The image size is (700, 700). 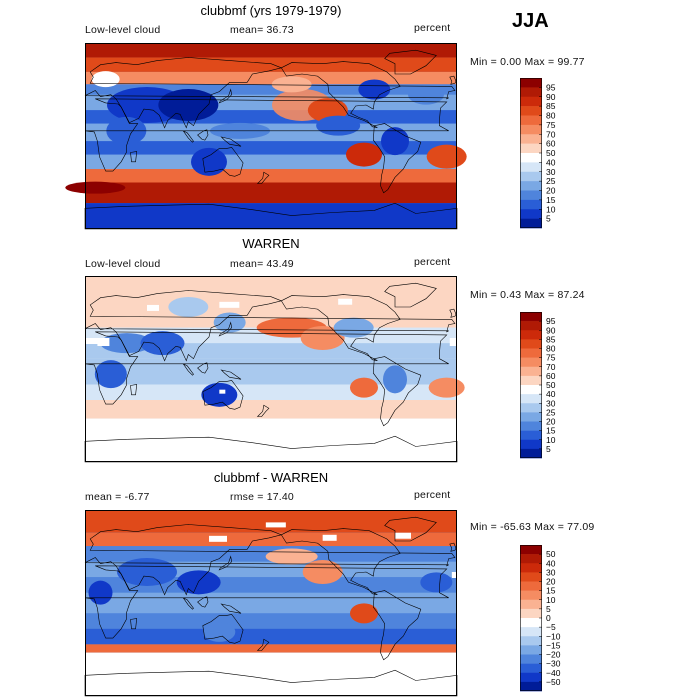 What do you see at coordinates (551, 87) in the screenshot?
I see `colorbar-label: 95` at bounding box center [551, 87].